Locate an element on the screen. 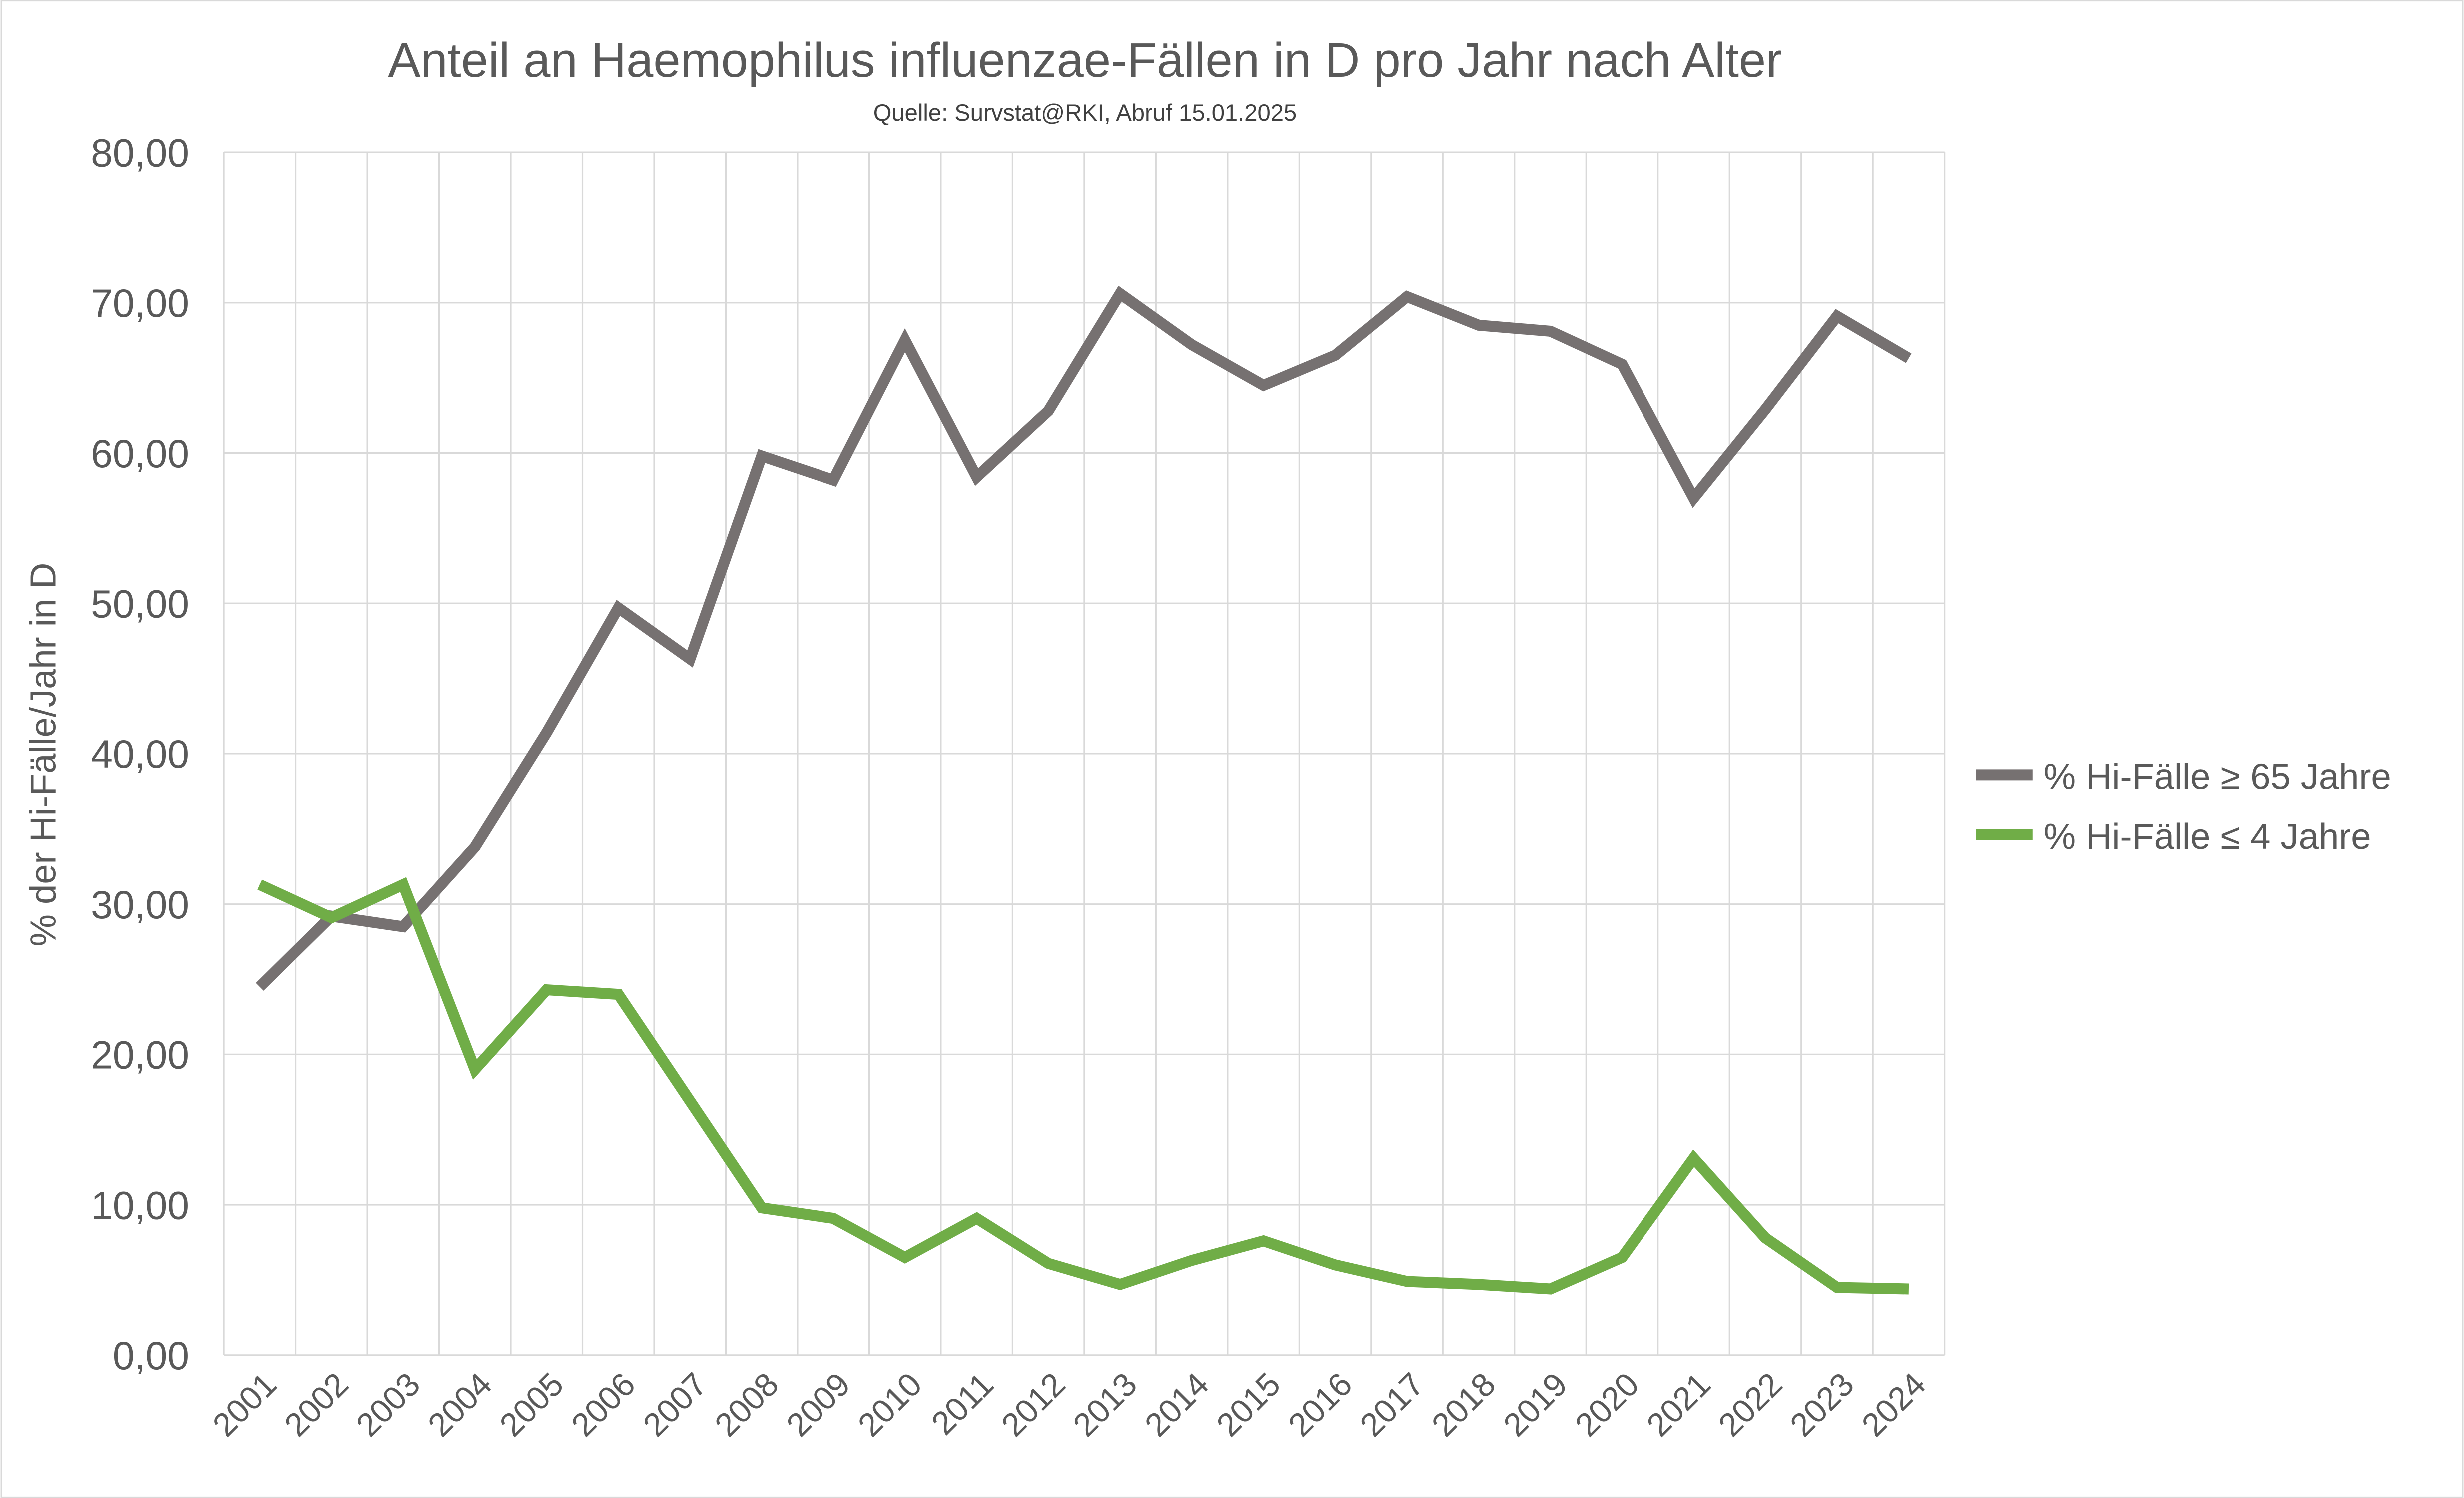 Image resolution: width=2464 pixels, height=1498 pixels. y-tick-label: 40,00 is located at coordinates (140, 754).